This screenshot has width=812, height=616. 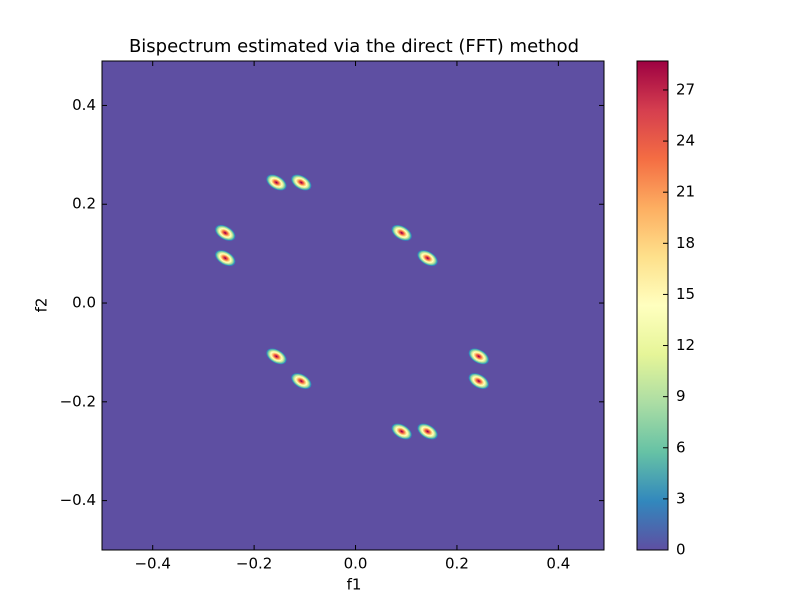 I want to click on colorbar-tick-label: 6, so click(x=681, y=447).